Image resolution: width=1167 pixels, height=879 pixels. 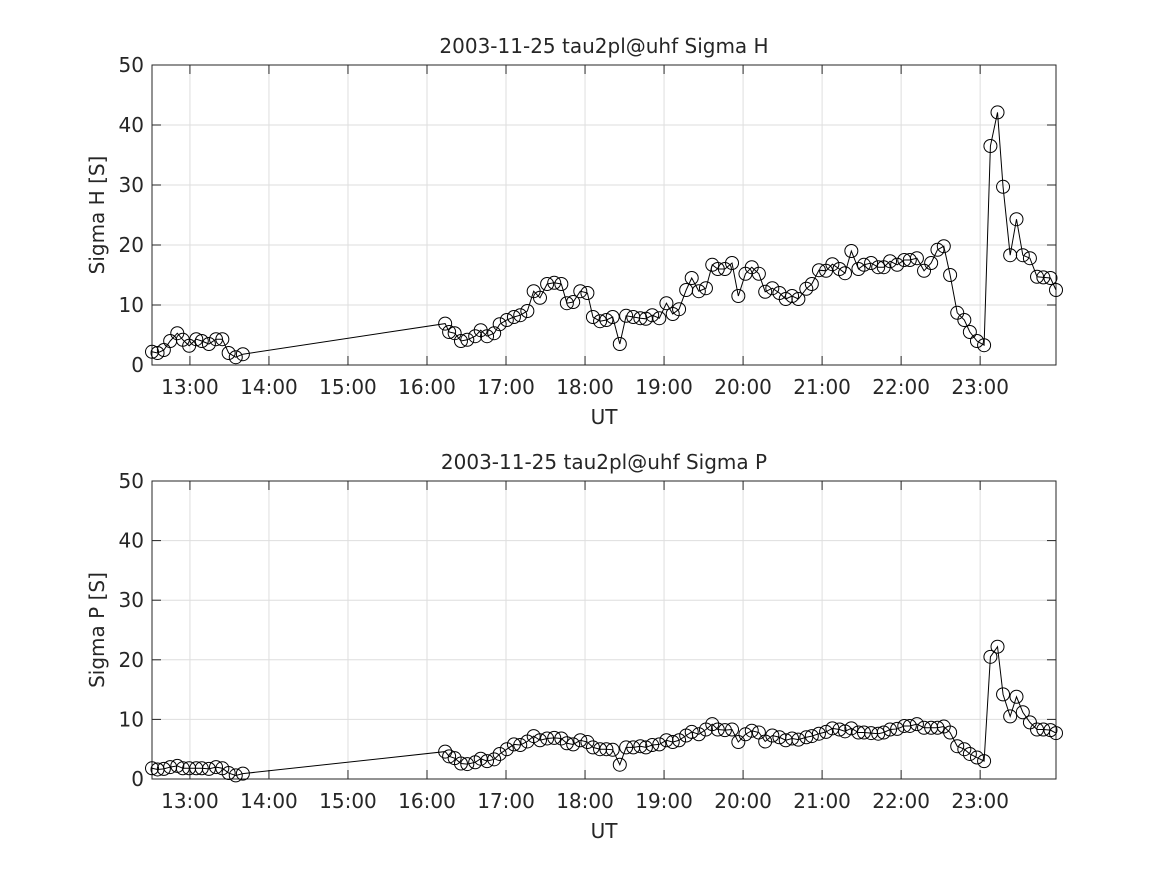 I want to click on y-tick-label: 30, so click(x=131, y=600).